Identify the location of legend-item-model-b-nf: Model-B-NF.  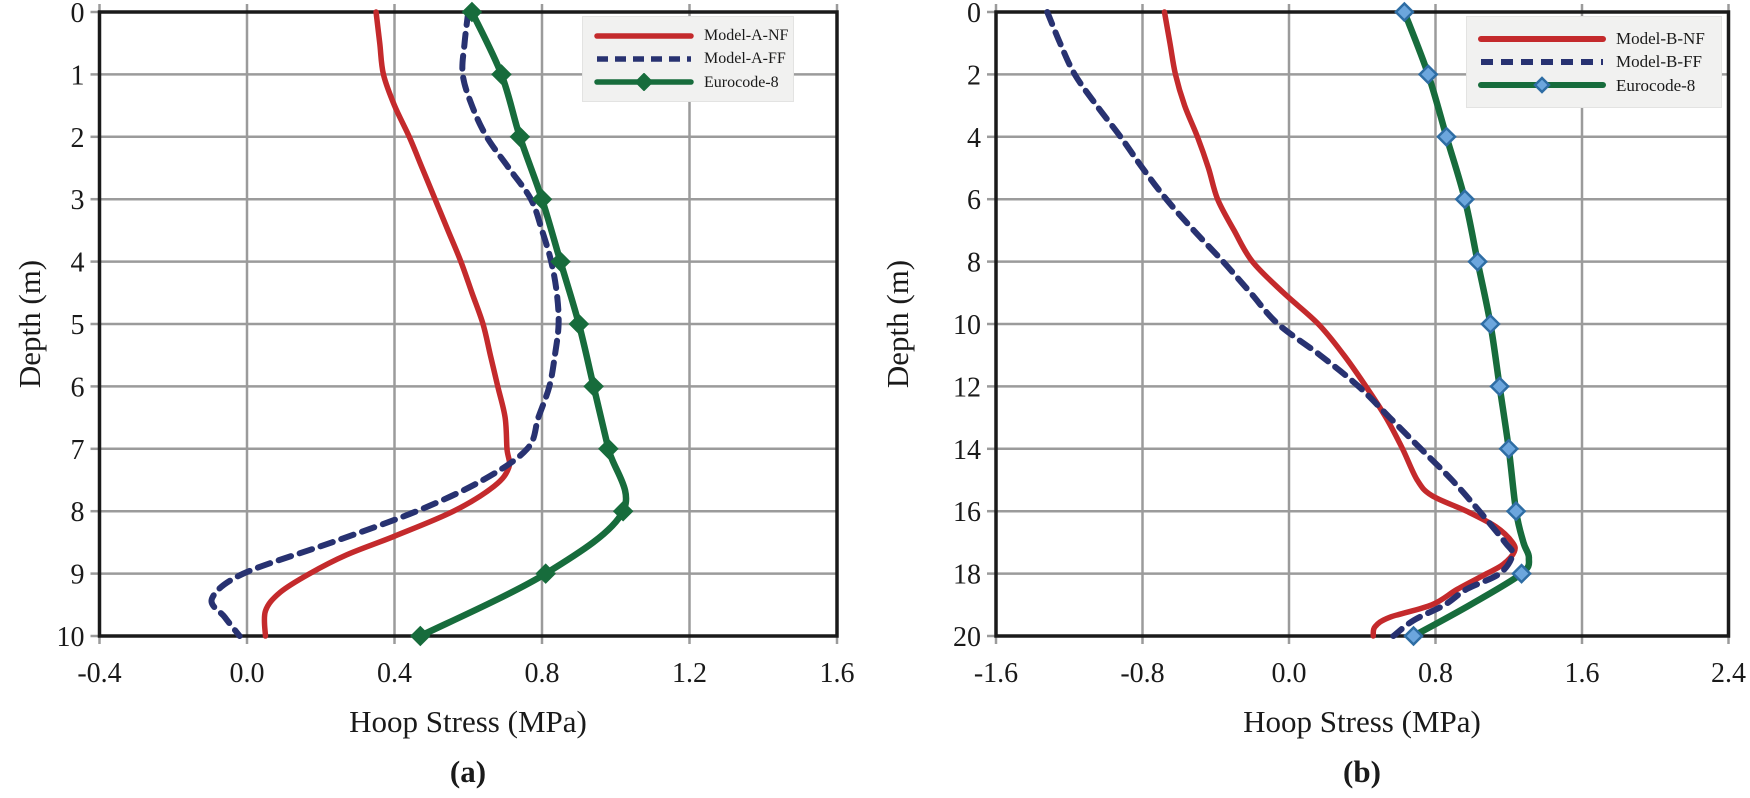
(1594, 38).